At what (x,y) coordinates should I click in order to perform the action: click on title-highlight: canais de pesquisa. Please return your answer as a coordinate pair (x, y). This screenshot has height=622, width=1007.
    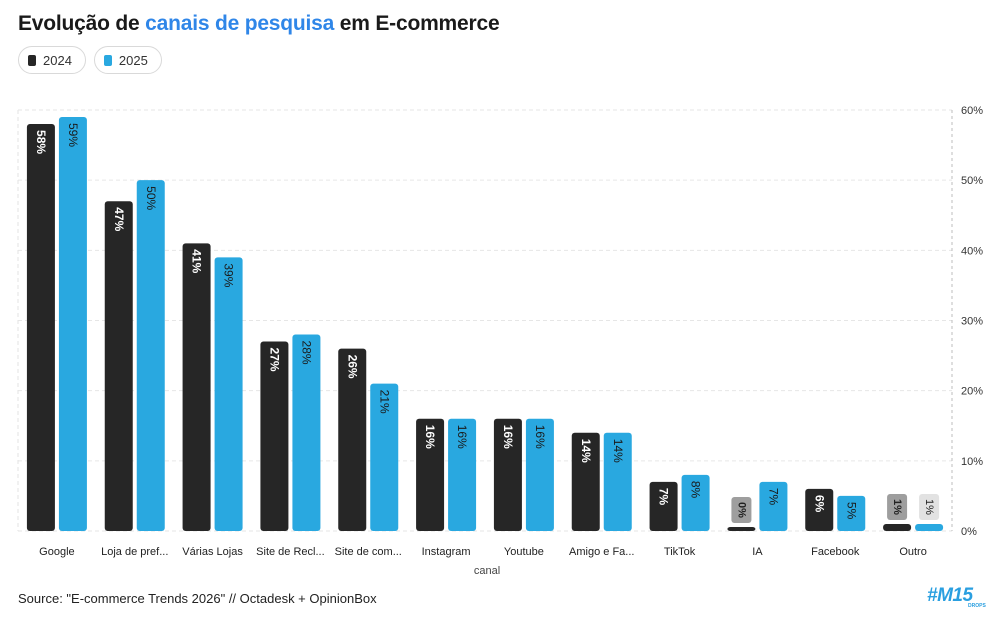
    Looking at the image, I should click on (240, 23).